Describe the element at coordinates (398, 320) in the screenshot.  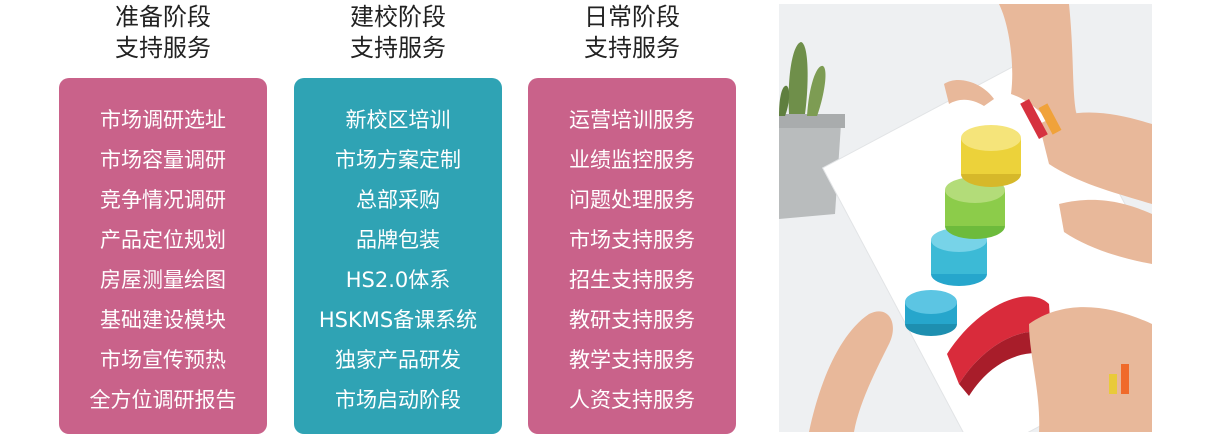
I see `service-item: HSKMS备课系统` at that location.